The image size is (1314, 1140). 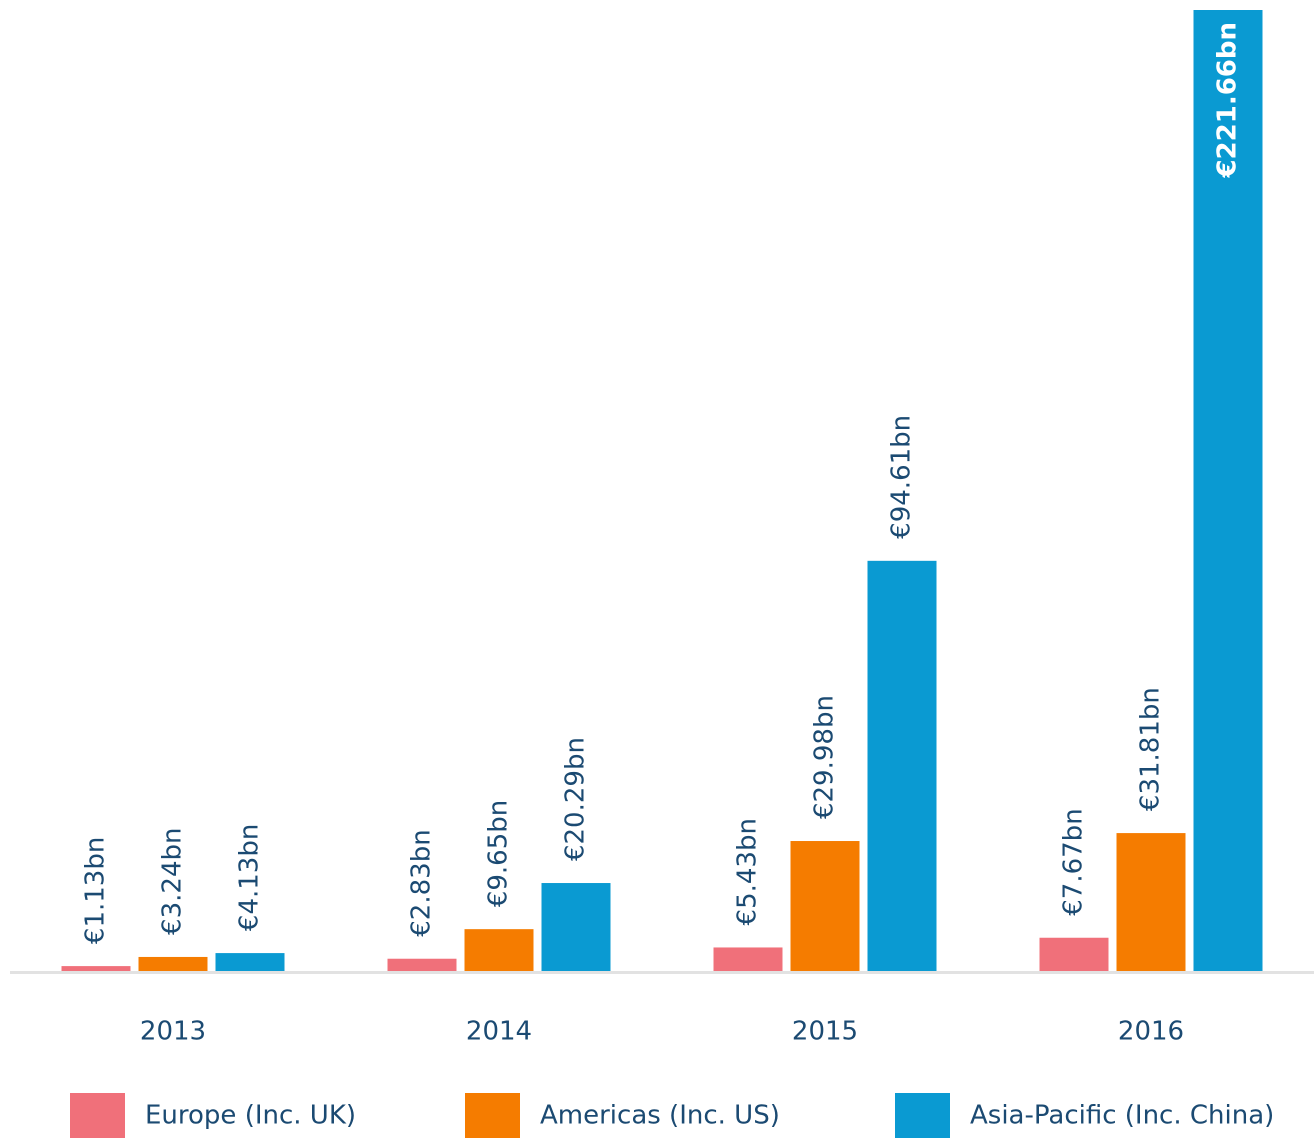 What do you see at coordinates (1122, 1116) in the screenshot?
I see `legend-label: Asia-Pacific (Inc. China)` at bounding box center [1122, 1116].